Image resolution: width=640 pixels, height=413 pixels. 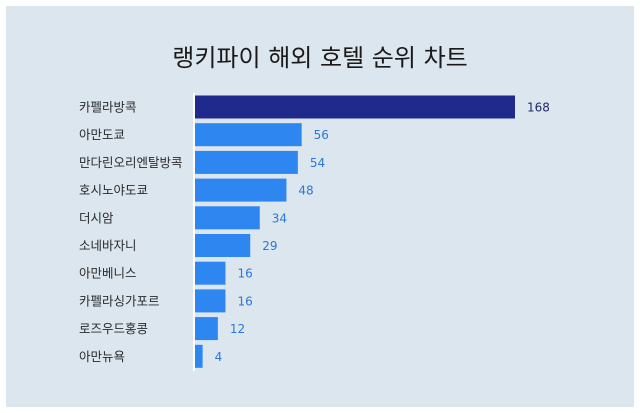 I want to click on category-label: 카펠라싱가포르, so click(x=119, y=300).